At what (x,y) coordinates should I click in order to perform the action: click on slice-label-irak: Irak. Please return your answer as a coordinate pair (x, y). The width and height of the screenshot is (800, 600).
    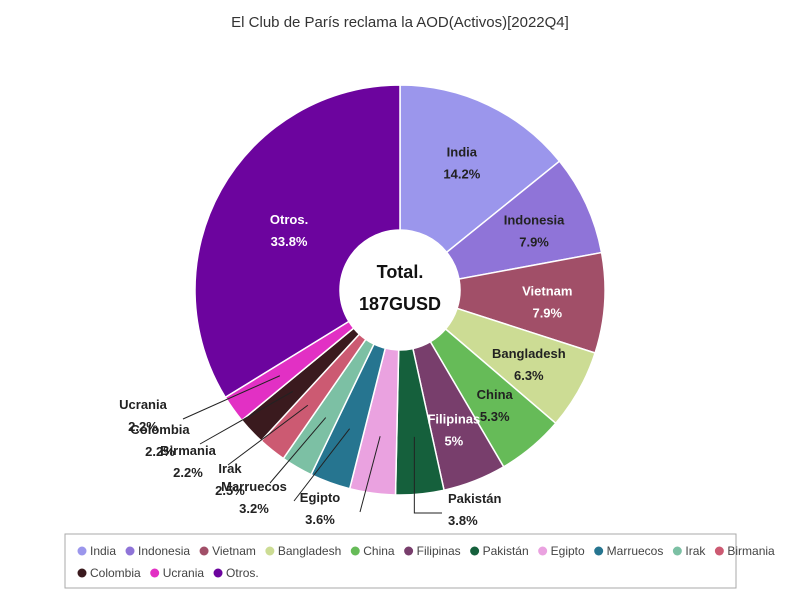
    Looking at the image, I should click on (230, 468).